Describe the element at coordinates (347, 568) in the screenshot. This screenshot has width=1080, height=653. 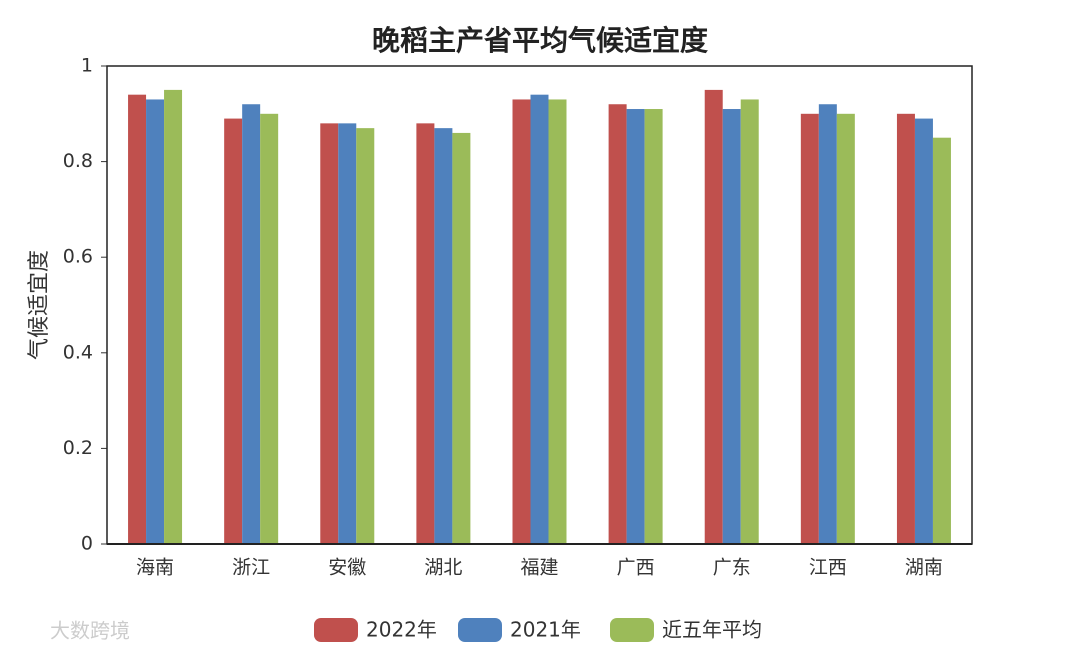
I see `x-tick-label: 安徽` at that location.